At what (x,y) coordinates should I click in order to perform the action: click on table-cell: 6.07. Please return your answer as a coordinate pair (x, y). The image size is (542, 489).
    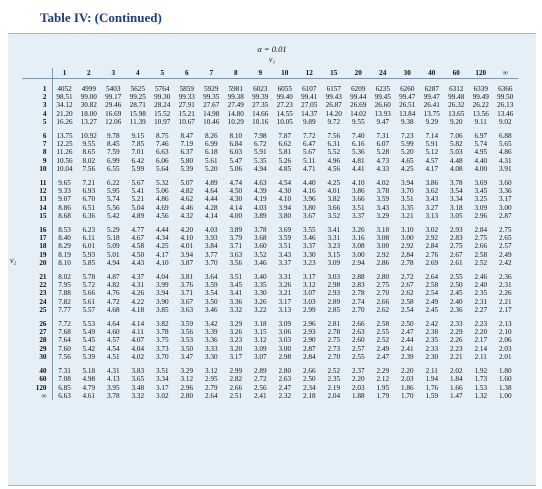
    Looking at the image, I should click on (383, 144).